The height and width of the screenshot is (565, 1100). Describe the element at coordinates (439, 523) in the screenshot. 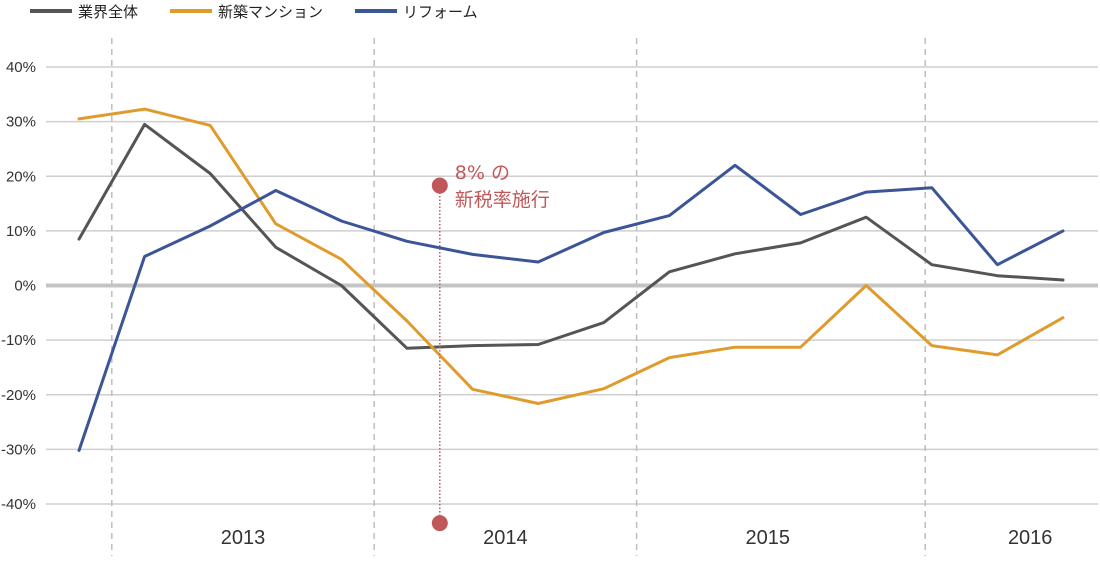

I see `annotation-marker-bottom` at that location.